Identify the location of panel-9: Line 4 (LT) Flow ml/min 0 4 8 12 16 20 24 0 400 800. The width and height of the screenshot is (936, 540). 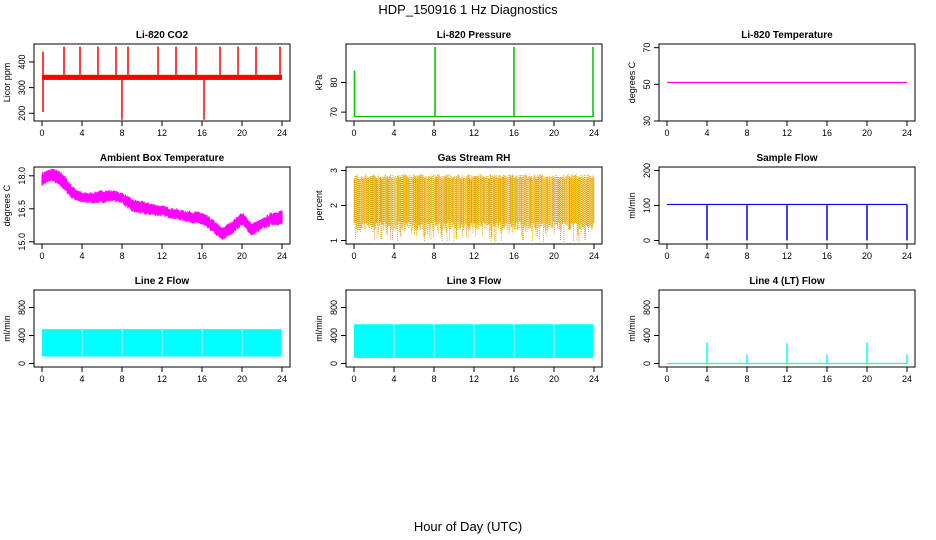
(771, 330).